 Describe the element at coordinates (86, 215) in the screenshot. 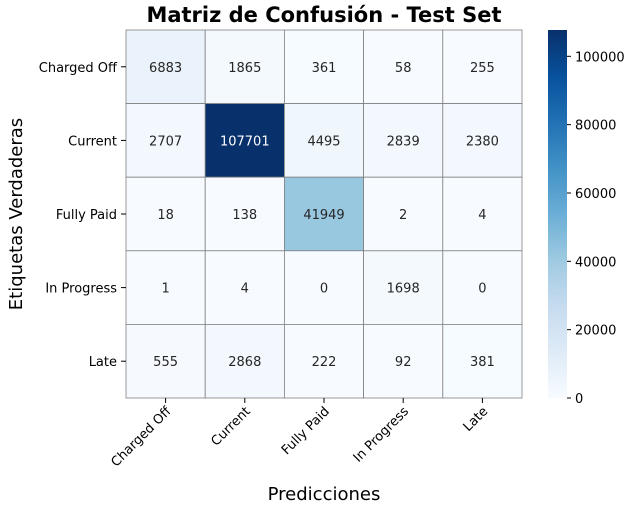

I see `y-tick-label: Fully Paid` at that location.